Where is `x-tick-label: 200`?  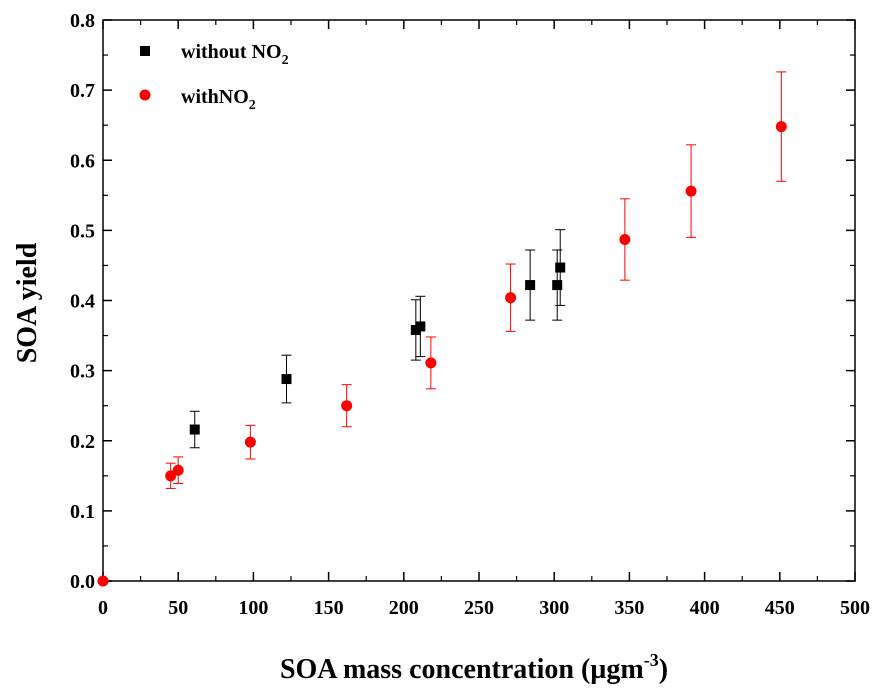
x-tick-label: 200 is located at coordinates (404, 608).